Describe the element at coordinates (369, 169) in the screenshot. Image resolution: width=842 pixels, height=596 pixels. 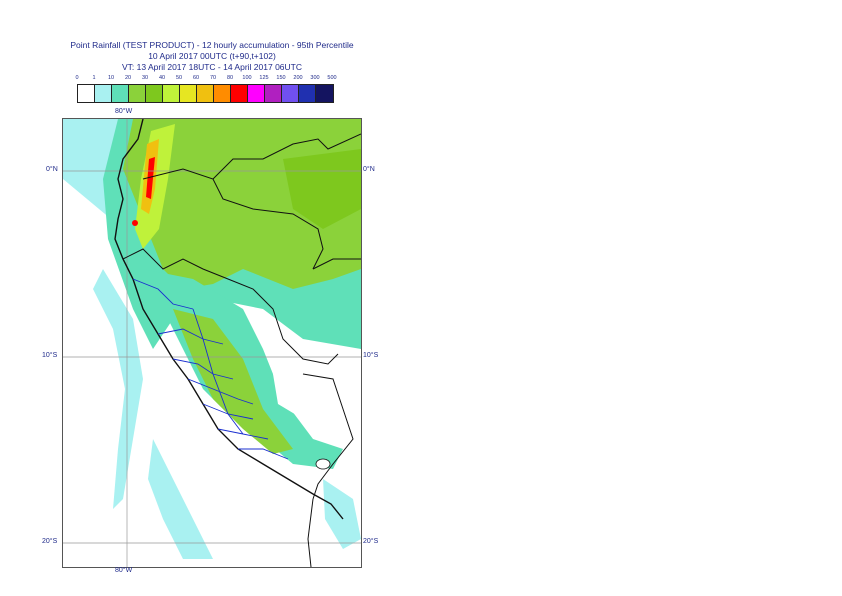
I see `lat-label-right-0n: 0°N` at that location.